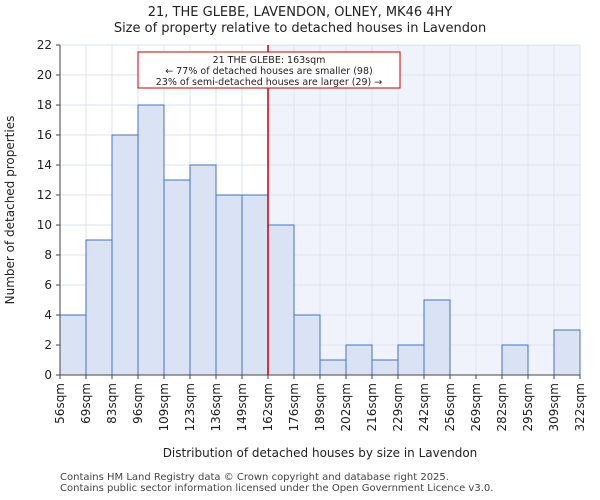 This screenshot has width=600, height=500. What do you see at coordinates (44, 165) in the screenshot?
I see `y-tick-label: 14` at bounding box center [44, 165].